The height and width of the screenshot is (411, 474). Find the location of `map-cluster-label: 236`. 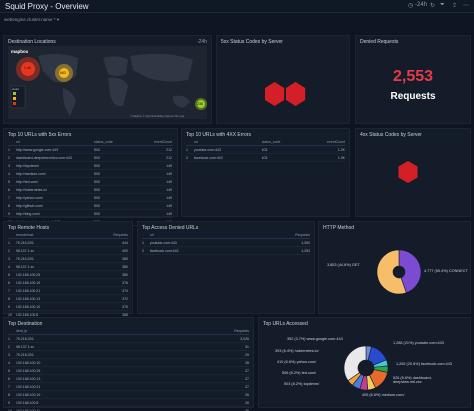

map-cluster-label: 236 is located at coordinates (200, 104).